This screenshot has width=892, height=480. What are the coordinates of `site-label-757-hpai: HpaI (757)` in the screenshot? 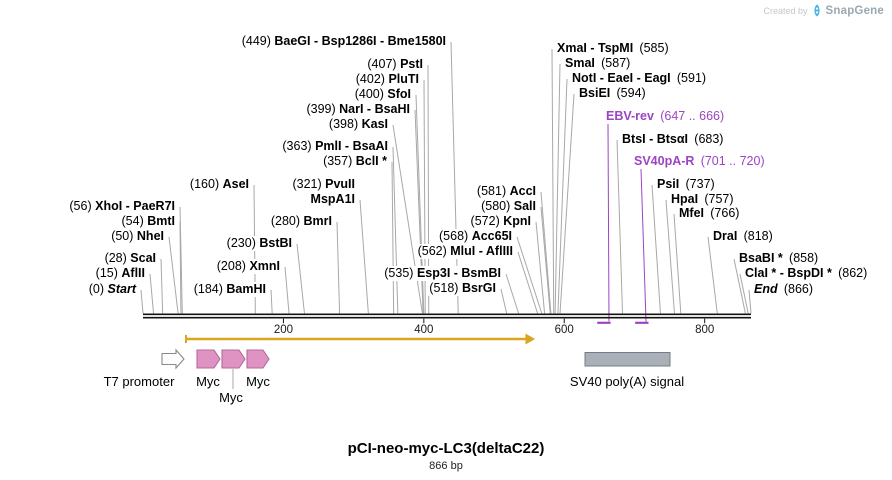 It's located at (702, 199).